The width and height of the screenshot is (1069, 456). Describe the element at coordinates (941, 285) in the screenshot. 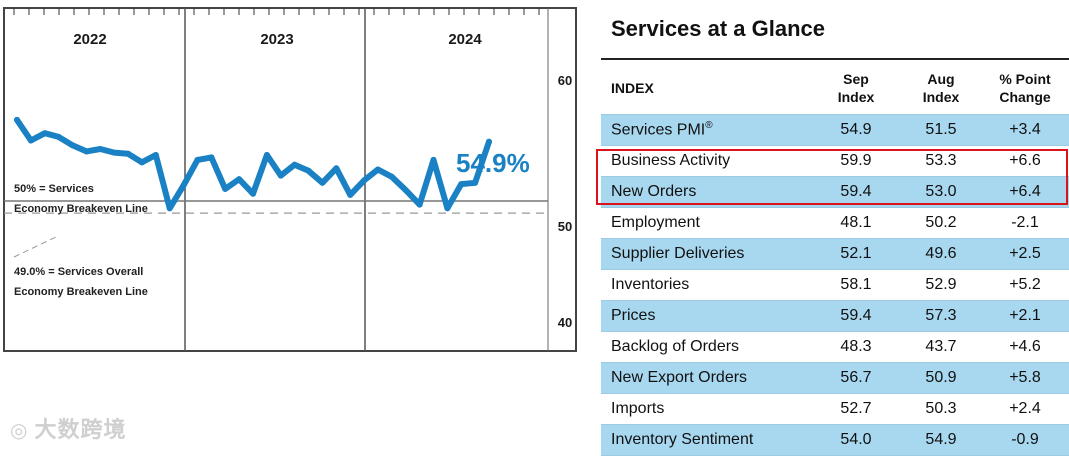

I see `row-aug-value: 52.9` at that location.